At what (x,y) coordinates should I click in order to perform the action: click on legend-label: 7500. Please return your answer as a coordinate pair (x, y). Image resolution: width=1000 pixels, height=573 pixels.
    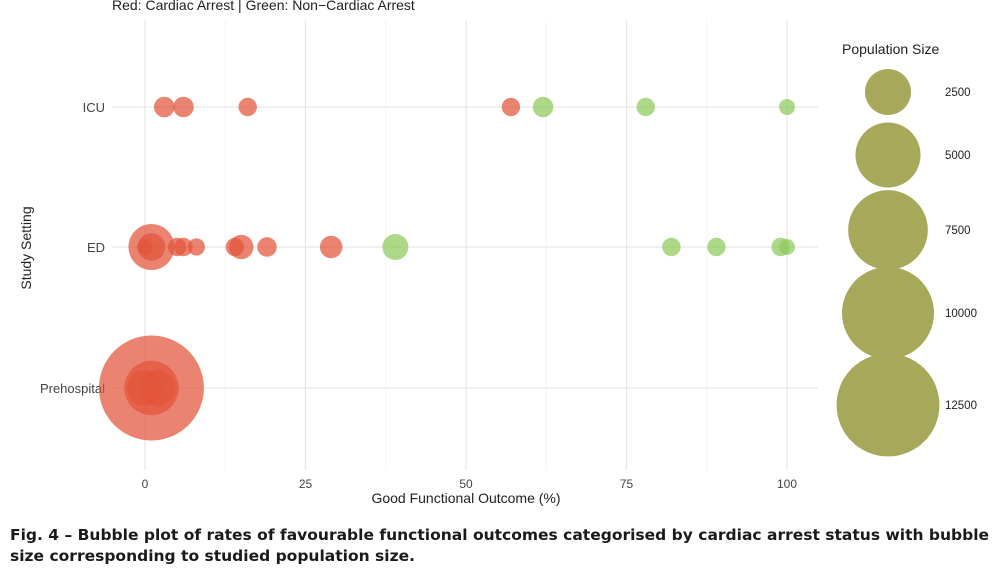
    Looking at the image, I should click on (958, 231).